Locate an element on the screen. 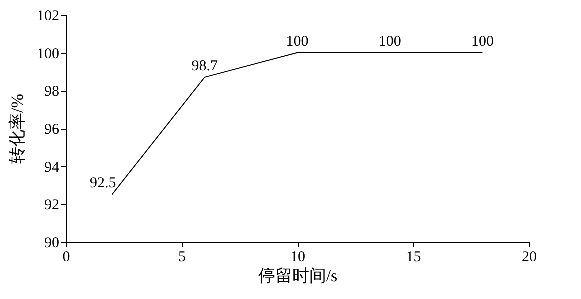 This screenshot has height=299, width=581. y-tick-label: 94 is located at coordinates (52, 168).